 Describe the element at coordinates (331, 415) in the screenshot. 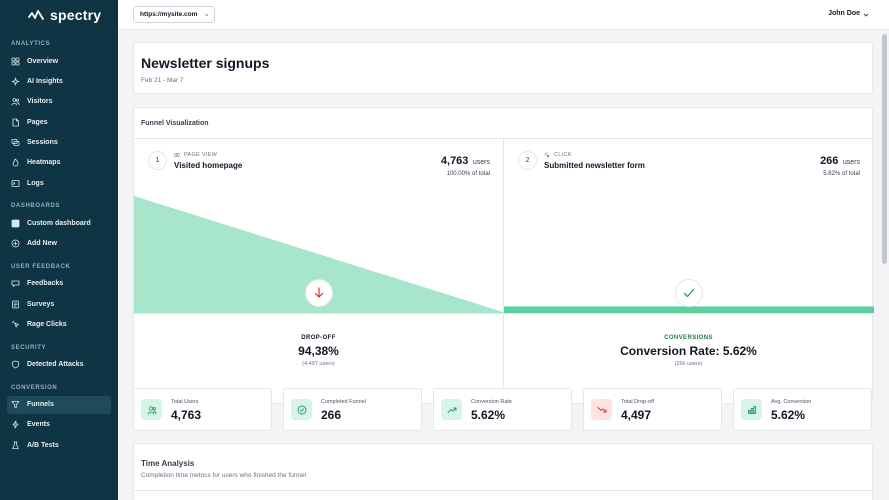

I see `metric-value: 266` at that location.